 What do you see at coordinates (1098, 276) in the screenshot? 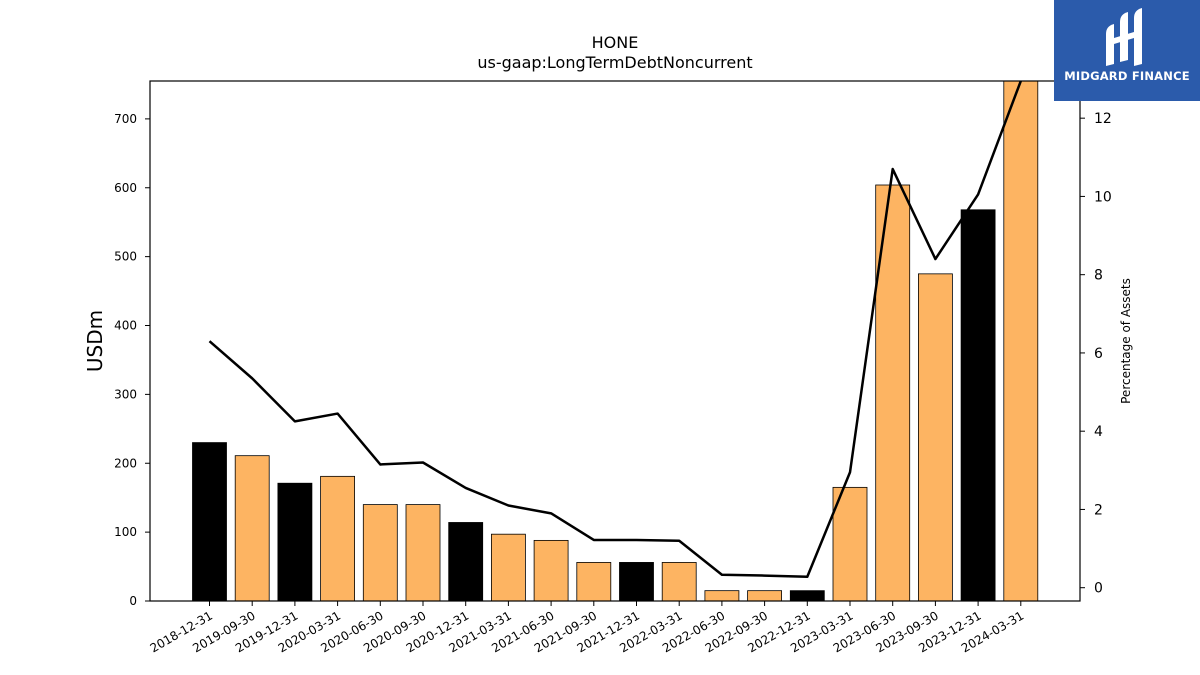
I see `y-tick-label-right-8: 8` at bounding box center [1098, 276].